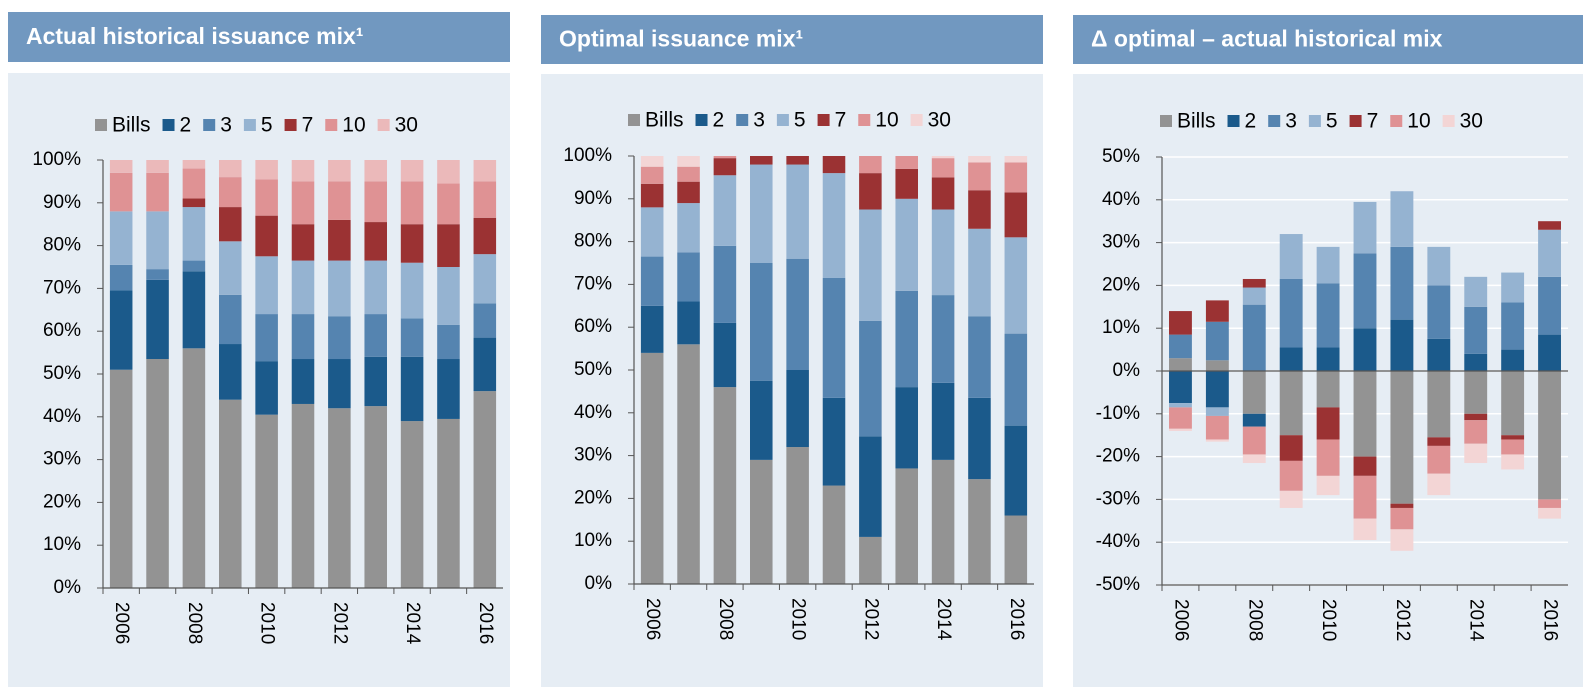 The height and width of the screenshot is (687, 1583). What do you see at coordinates (56, 159) in the screenshot?
I see `y-tick-label: 100%` at bounding box center [56, 159].